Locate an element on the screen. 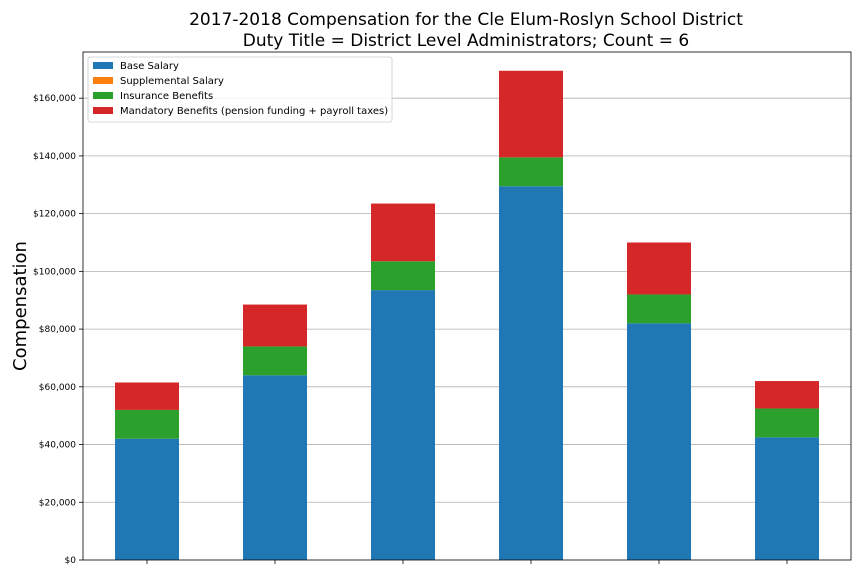 The image size is (864, 576). legend-label: Insurance Benefits is located at coordinates (166, 96).